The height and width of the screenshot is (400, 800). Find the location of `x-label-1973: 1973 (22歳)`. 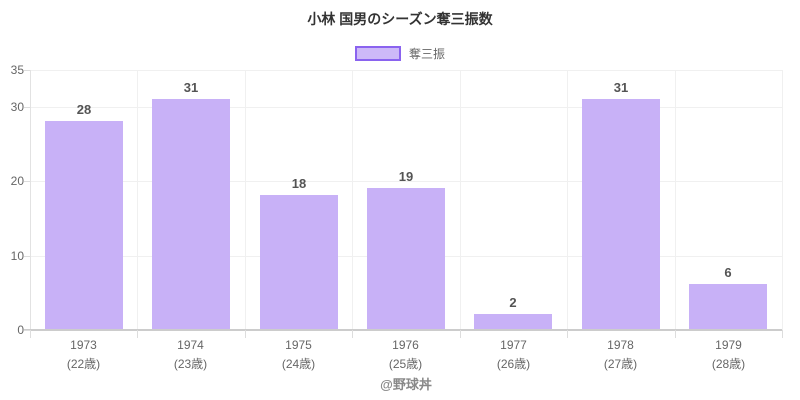

x-label-1973: 1973 (22歳) is located at coordinates (83, 355).